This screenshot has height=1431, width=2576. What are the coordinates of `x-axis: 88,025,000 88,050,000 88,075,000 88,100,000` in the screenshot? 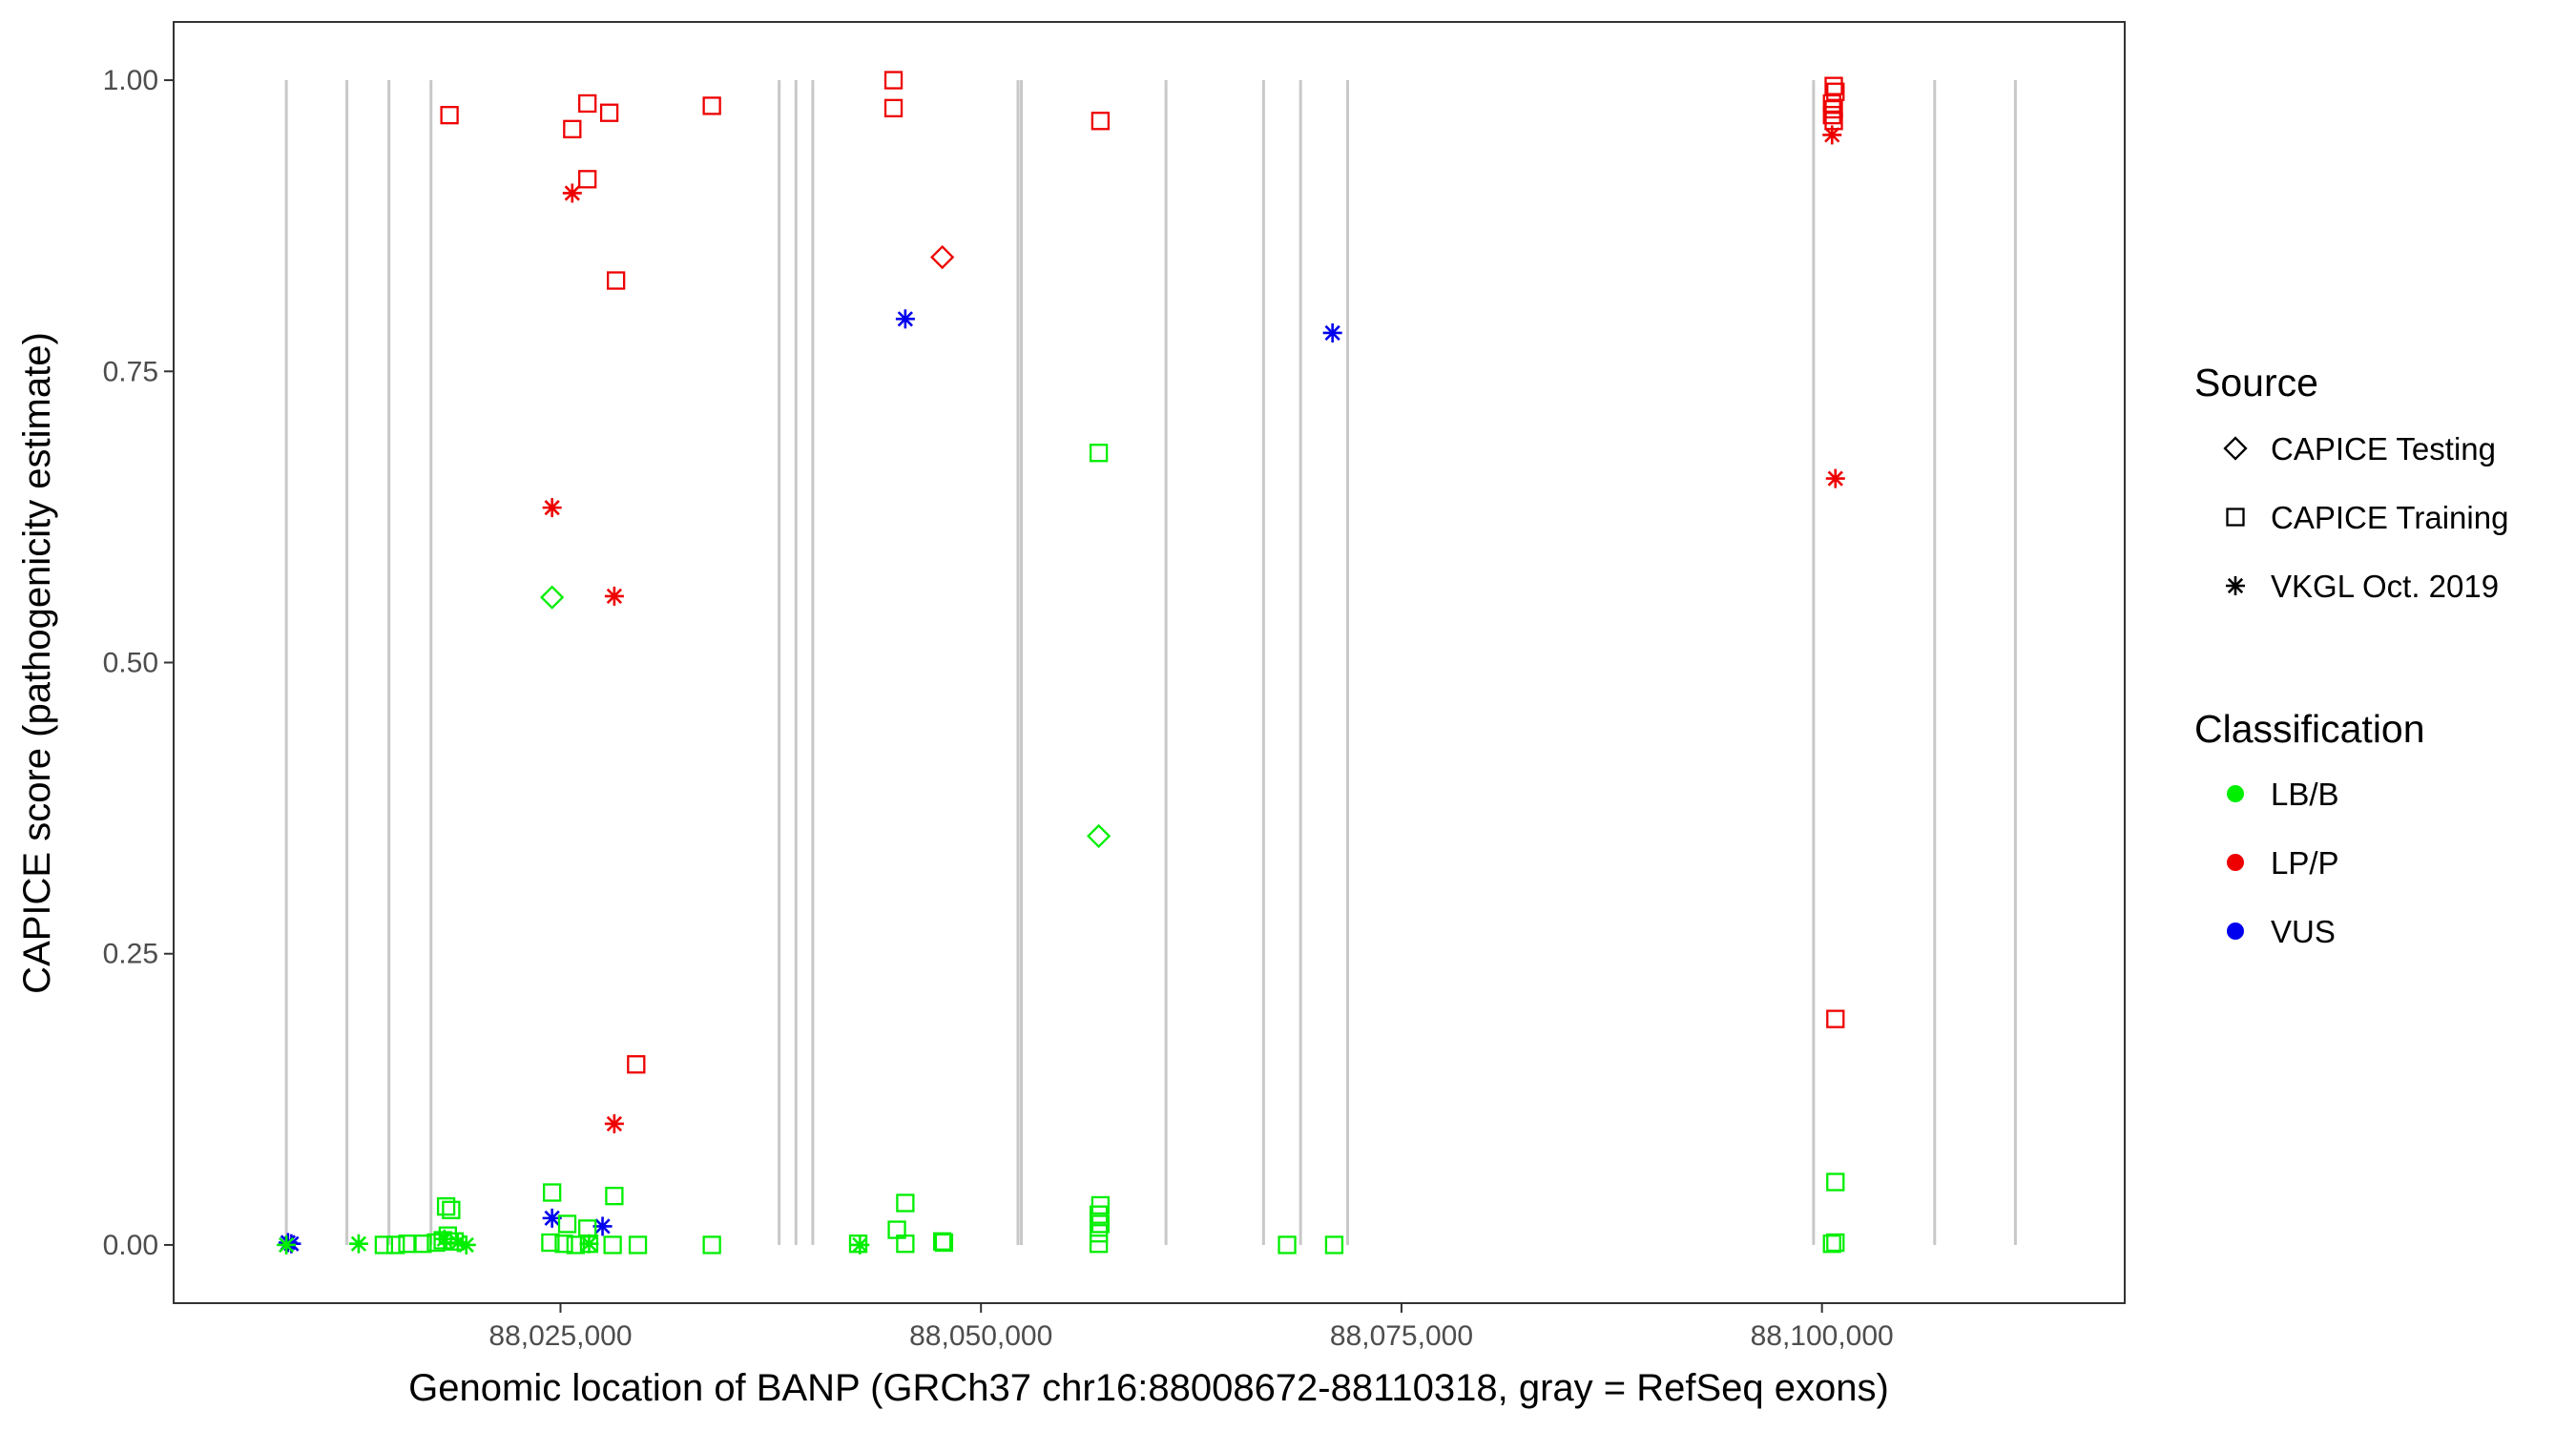 It's located at (1191, 1327).